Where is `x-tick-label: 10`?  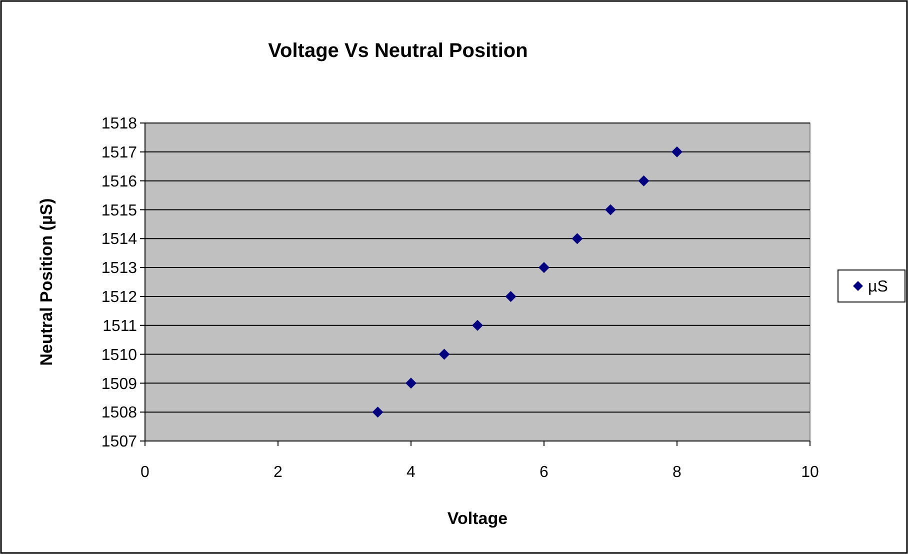 x-tick-label: 10 is located at coordinates (810, 472).